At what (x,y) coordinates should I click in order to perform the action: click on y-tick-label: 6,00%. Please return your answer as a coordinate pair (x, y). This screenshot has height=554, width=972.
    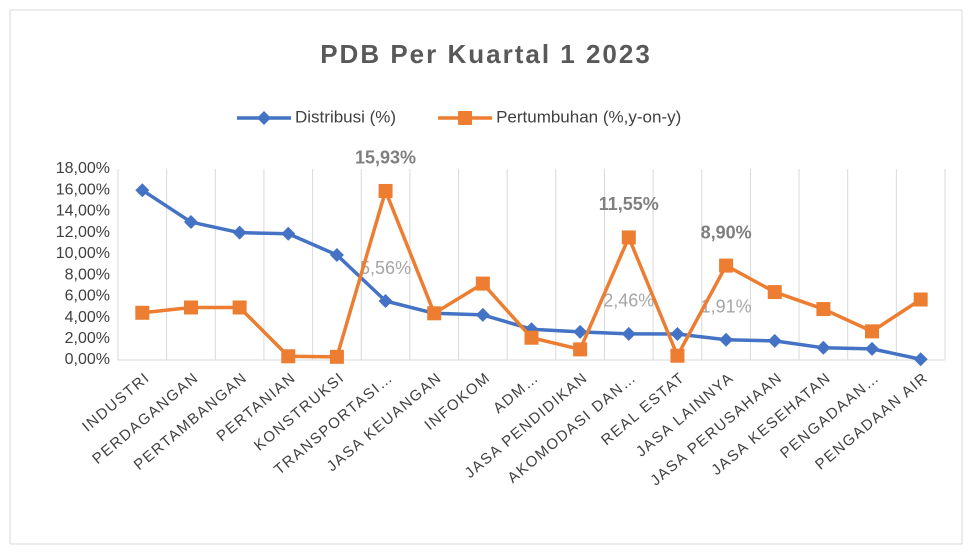
    Looking at the image, I should click on (87, 296).